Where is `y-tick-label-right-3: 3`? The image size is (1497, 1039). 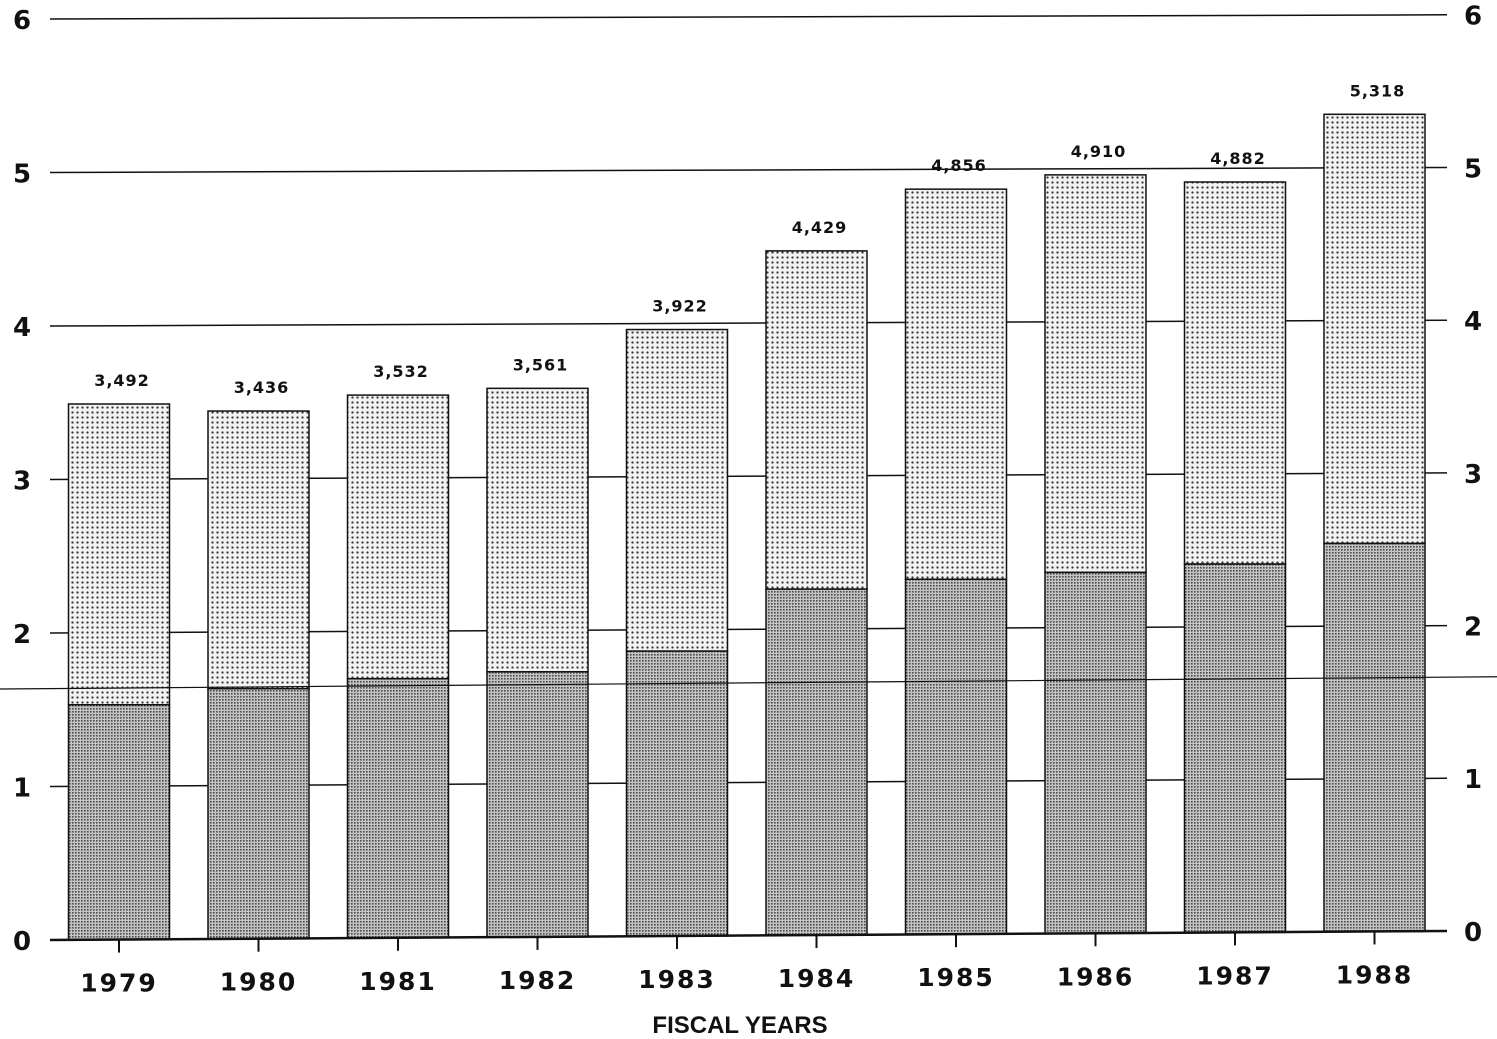
y-tick-label-right-3: 3 is located at coordinates (1473, 475).